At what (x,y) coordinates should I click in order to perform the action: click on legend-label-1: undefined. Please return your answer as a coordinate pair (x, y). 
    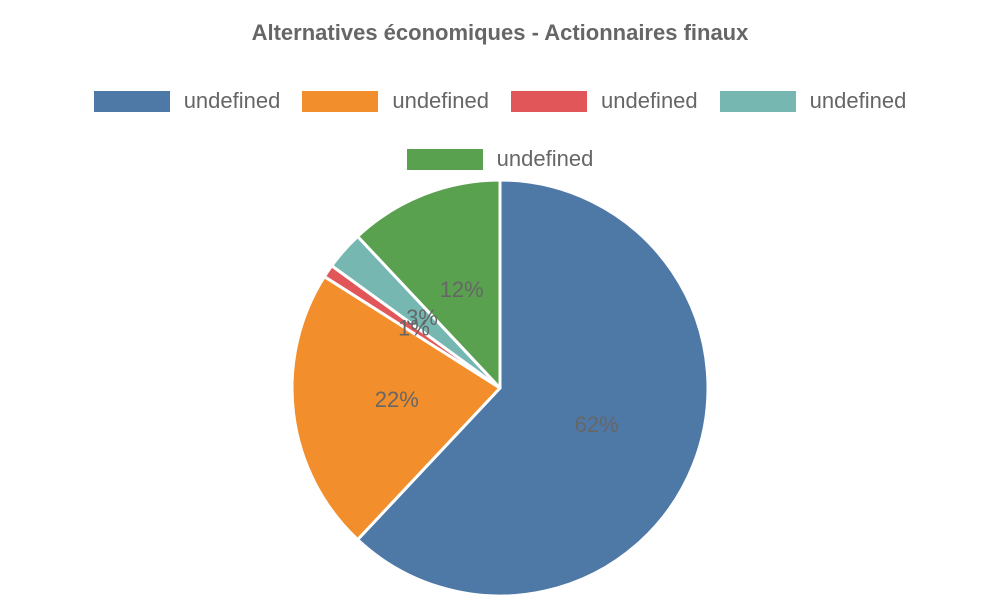
    Looking at the image, I should click on (232, 100).